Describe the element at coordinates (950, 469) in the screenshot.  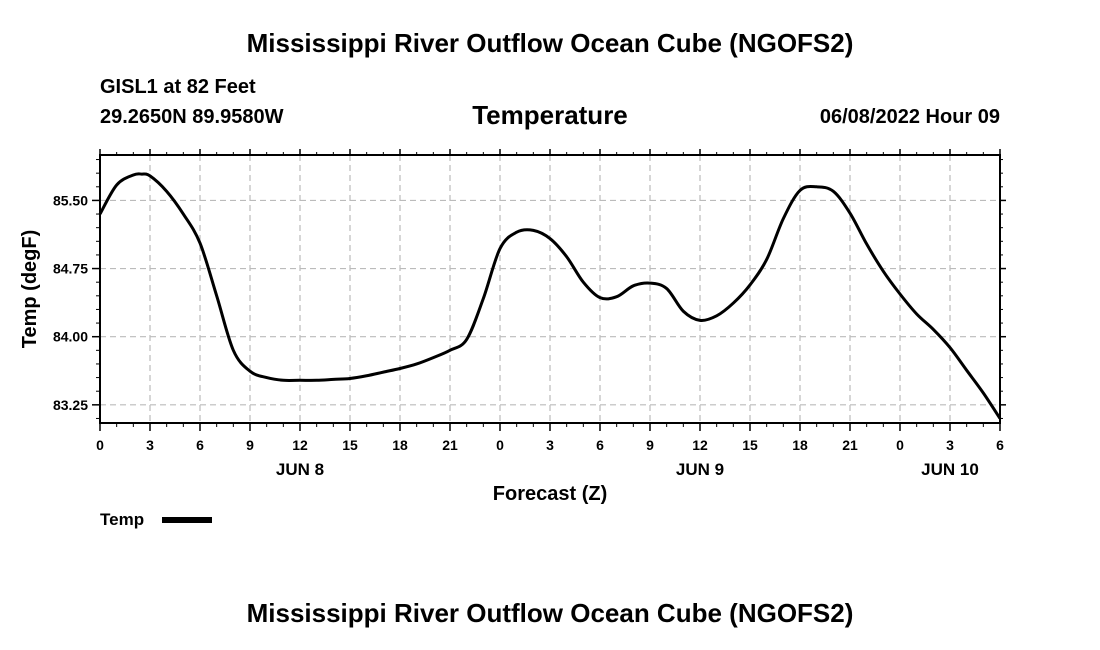
I see `date-label: JUN 10` at that location.